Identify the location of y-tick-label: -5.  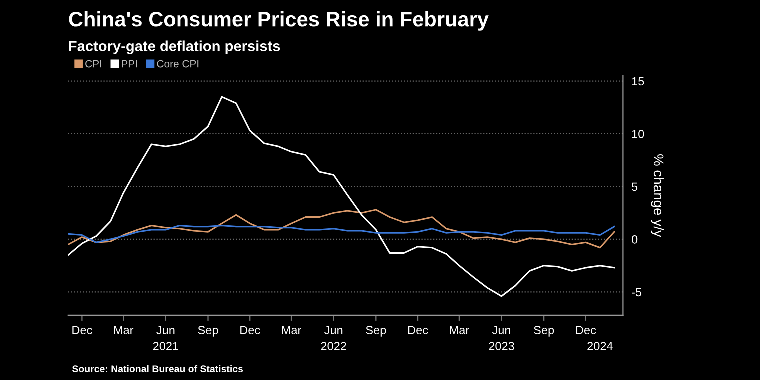
(637, 292).